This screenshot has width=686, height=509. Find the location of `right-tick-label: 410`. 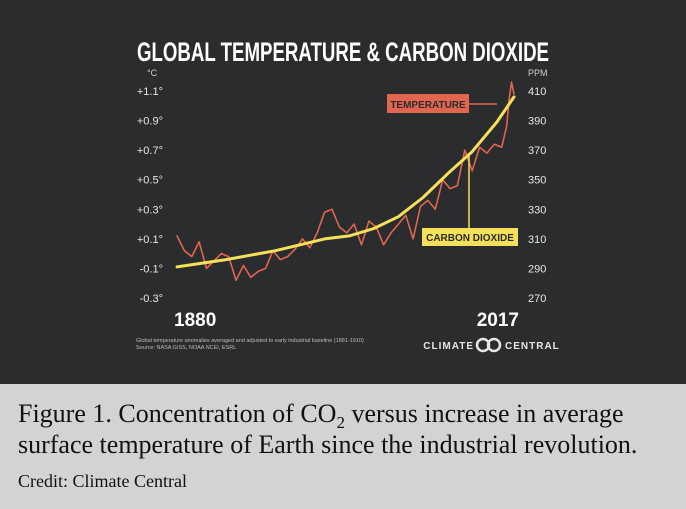

right-tick-label: 410 is located at coordinates (537, 92).